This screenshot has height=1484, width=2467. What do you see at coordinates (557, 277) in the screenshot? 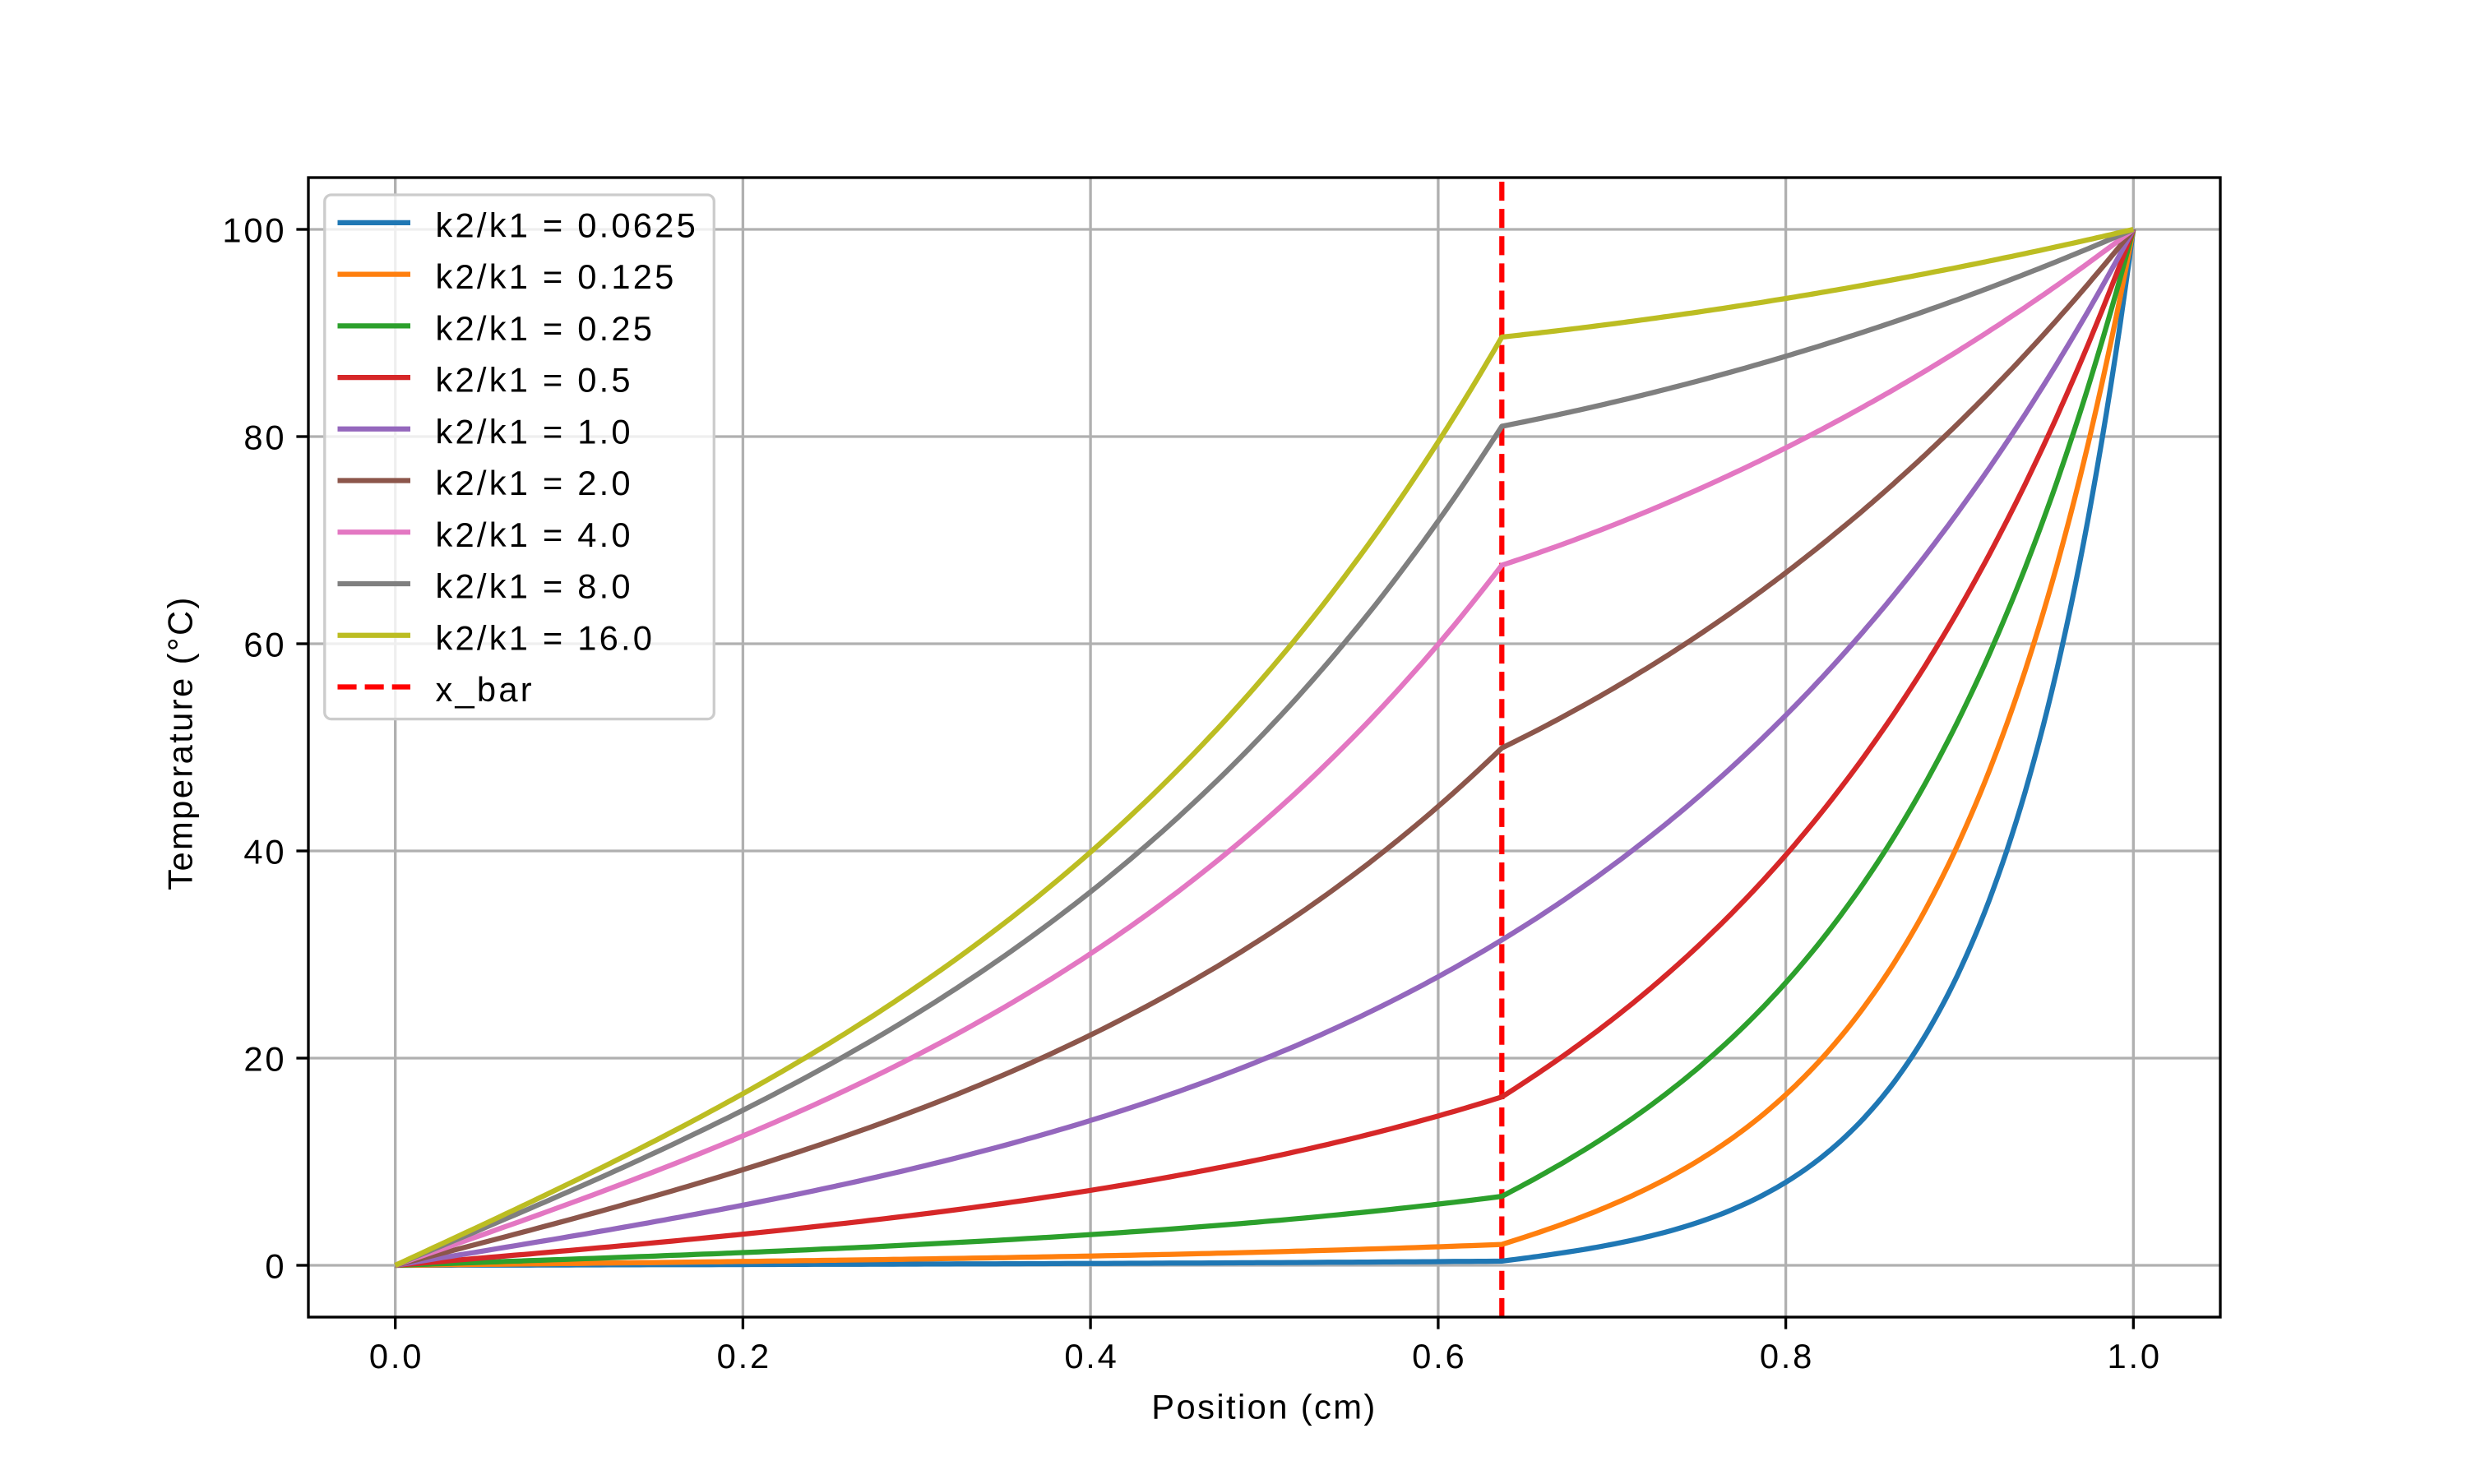
I see `svg-text: k2/k1 = 0.125` at bounding box center [557, 277].